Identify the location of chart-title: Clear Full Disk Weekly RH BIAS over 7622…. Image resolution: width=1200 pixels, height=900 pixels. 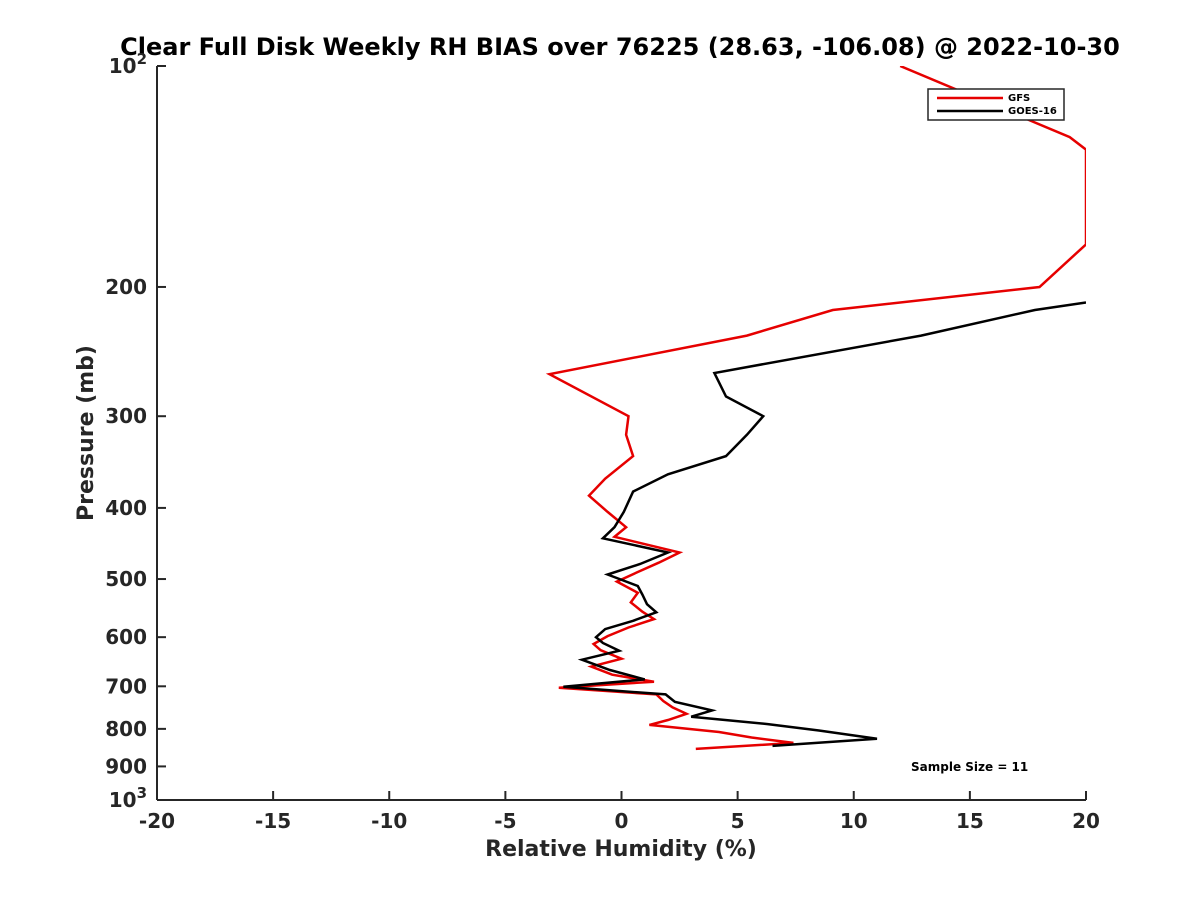
(620, 47).